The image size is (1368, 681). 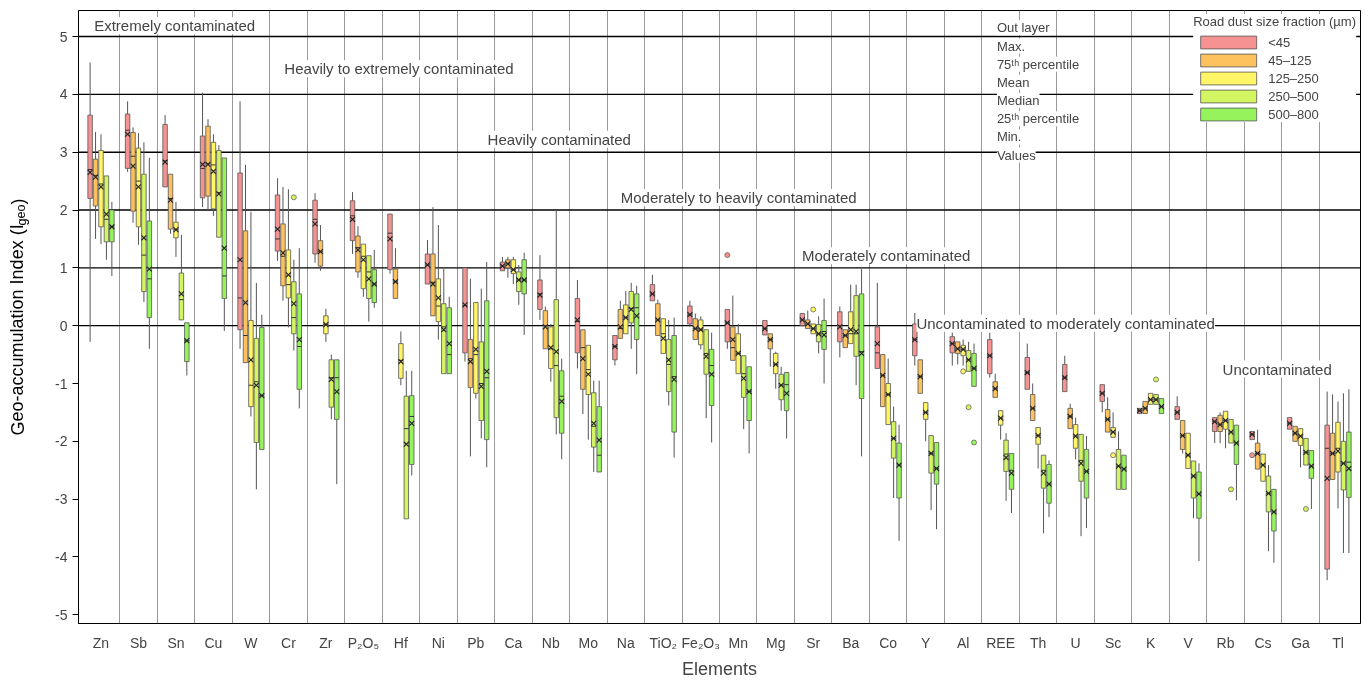 What do you see at coordinates (289, 642) in the screenshot?
I see `x-tick-label: Cr` at bounding box center [289, 642].